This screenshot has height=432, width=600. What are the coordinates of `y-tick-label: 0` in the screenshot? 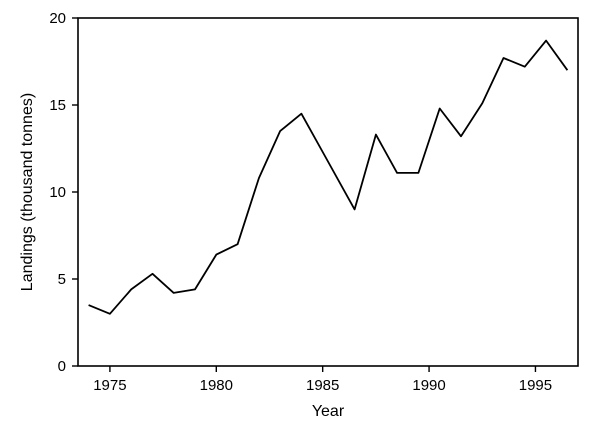 It's located at (62, 366).